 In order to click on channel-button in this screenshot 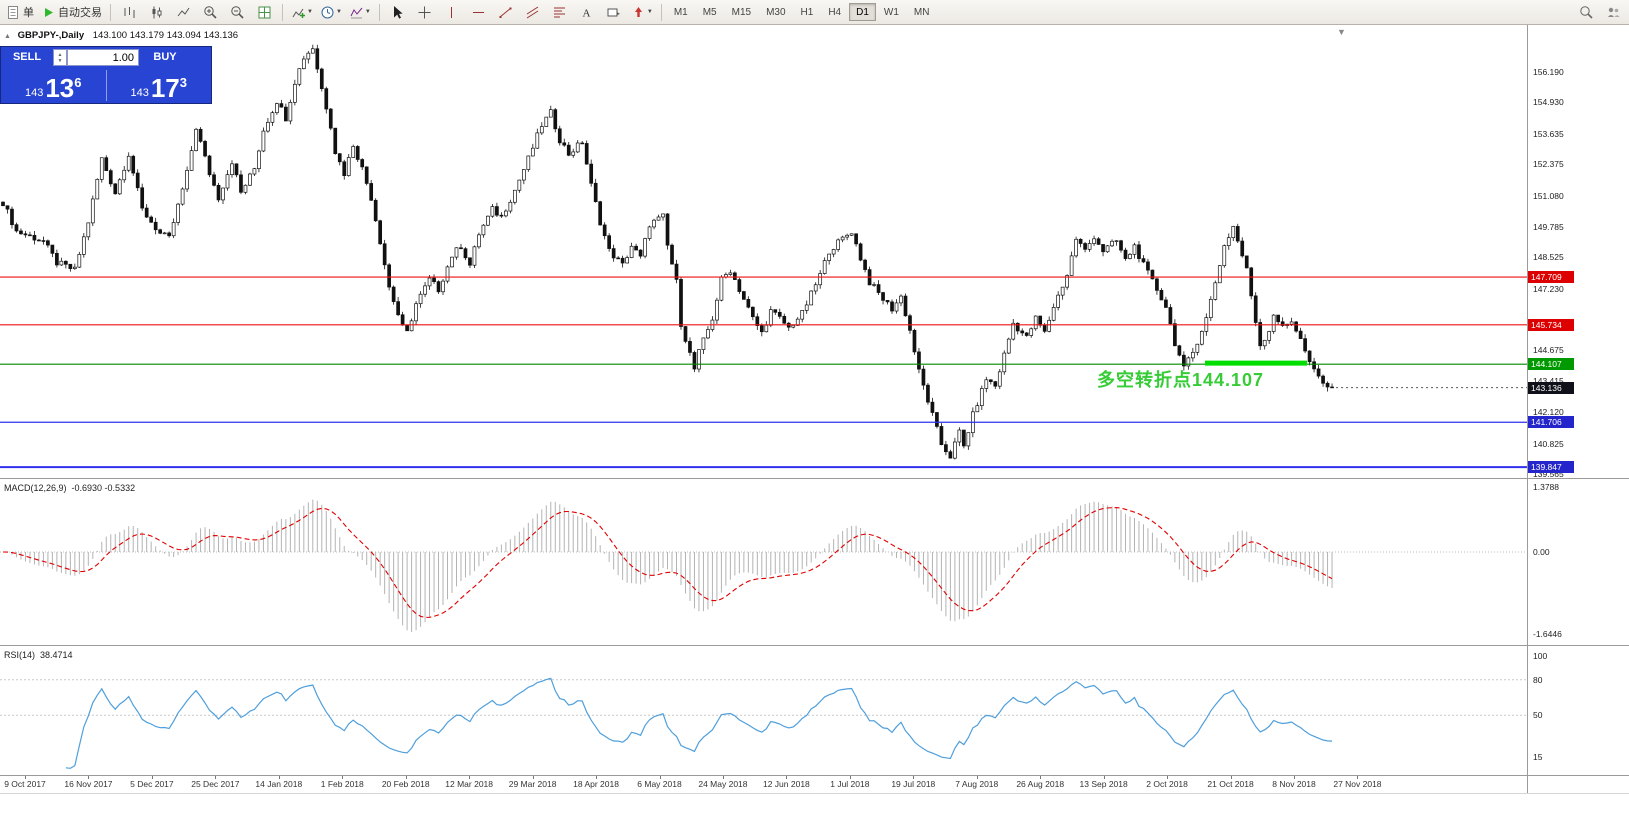, I will do `click(533, 12)`.